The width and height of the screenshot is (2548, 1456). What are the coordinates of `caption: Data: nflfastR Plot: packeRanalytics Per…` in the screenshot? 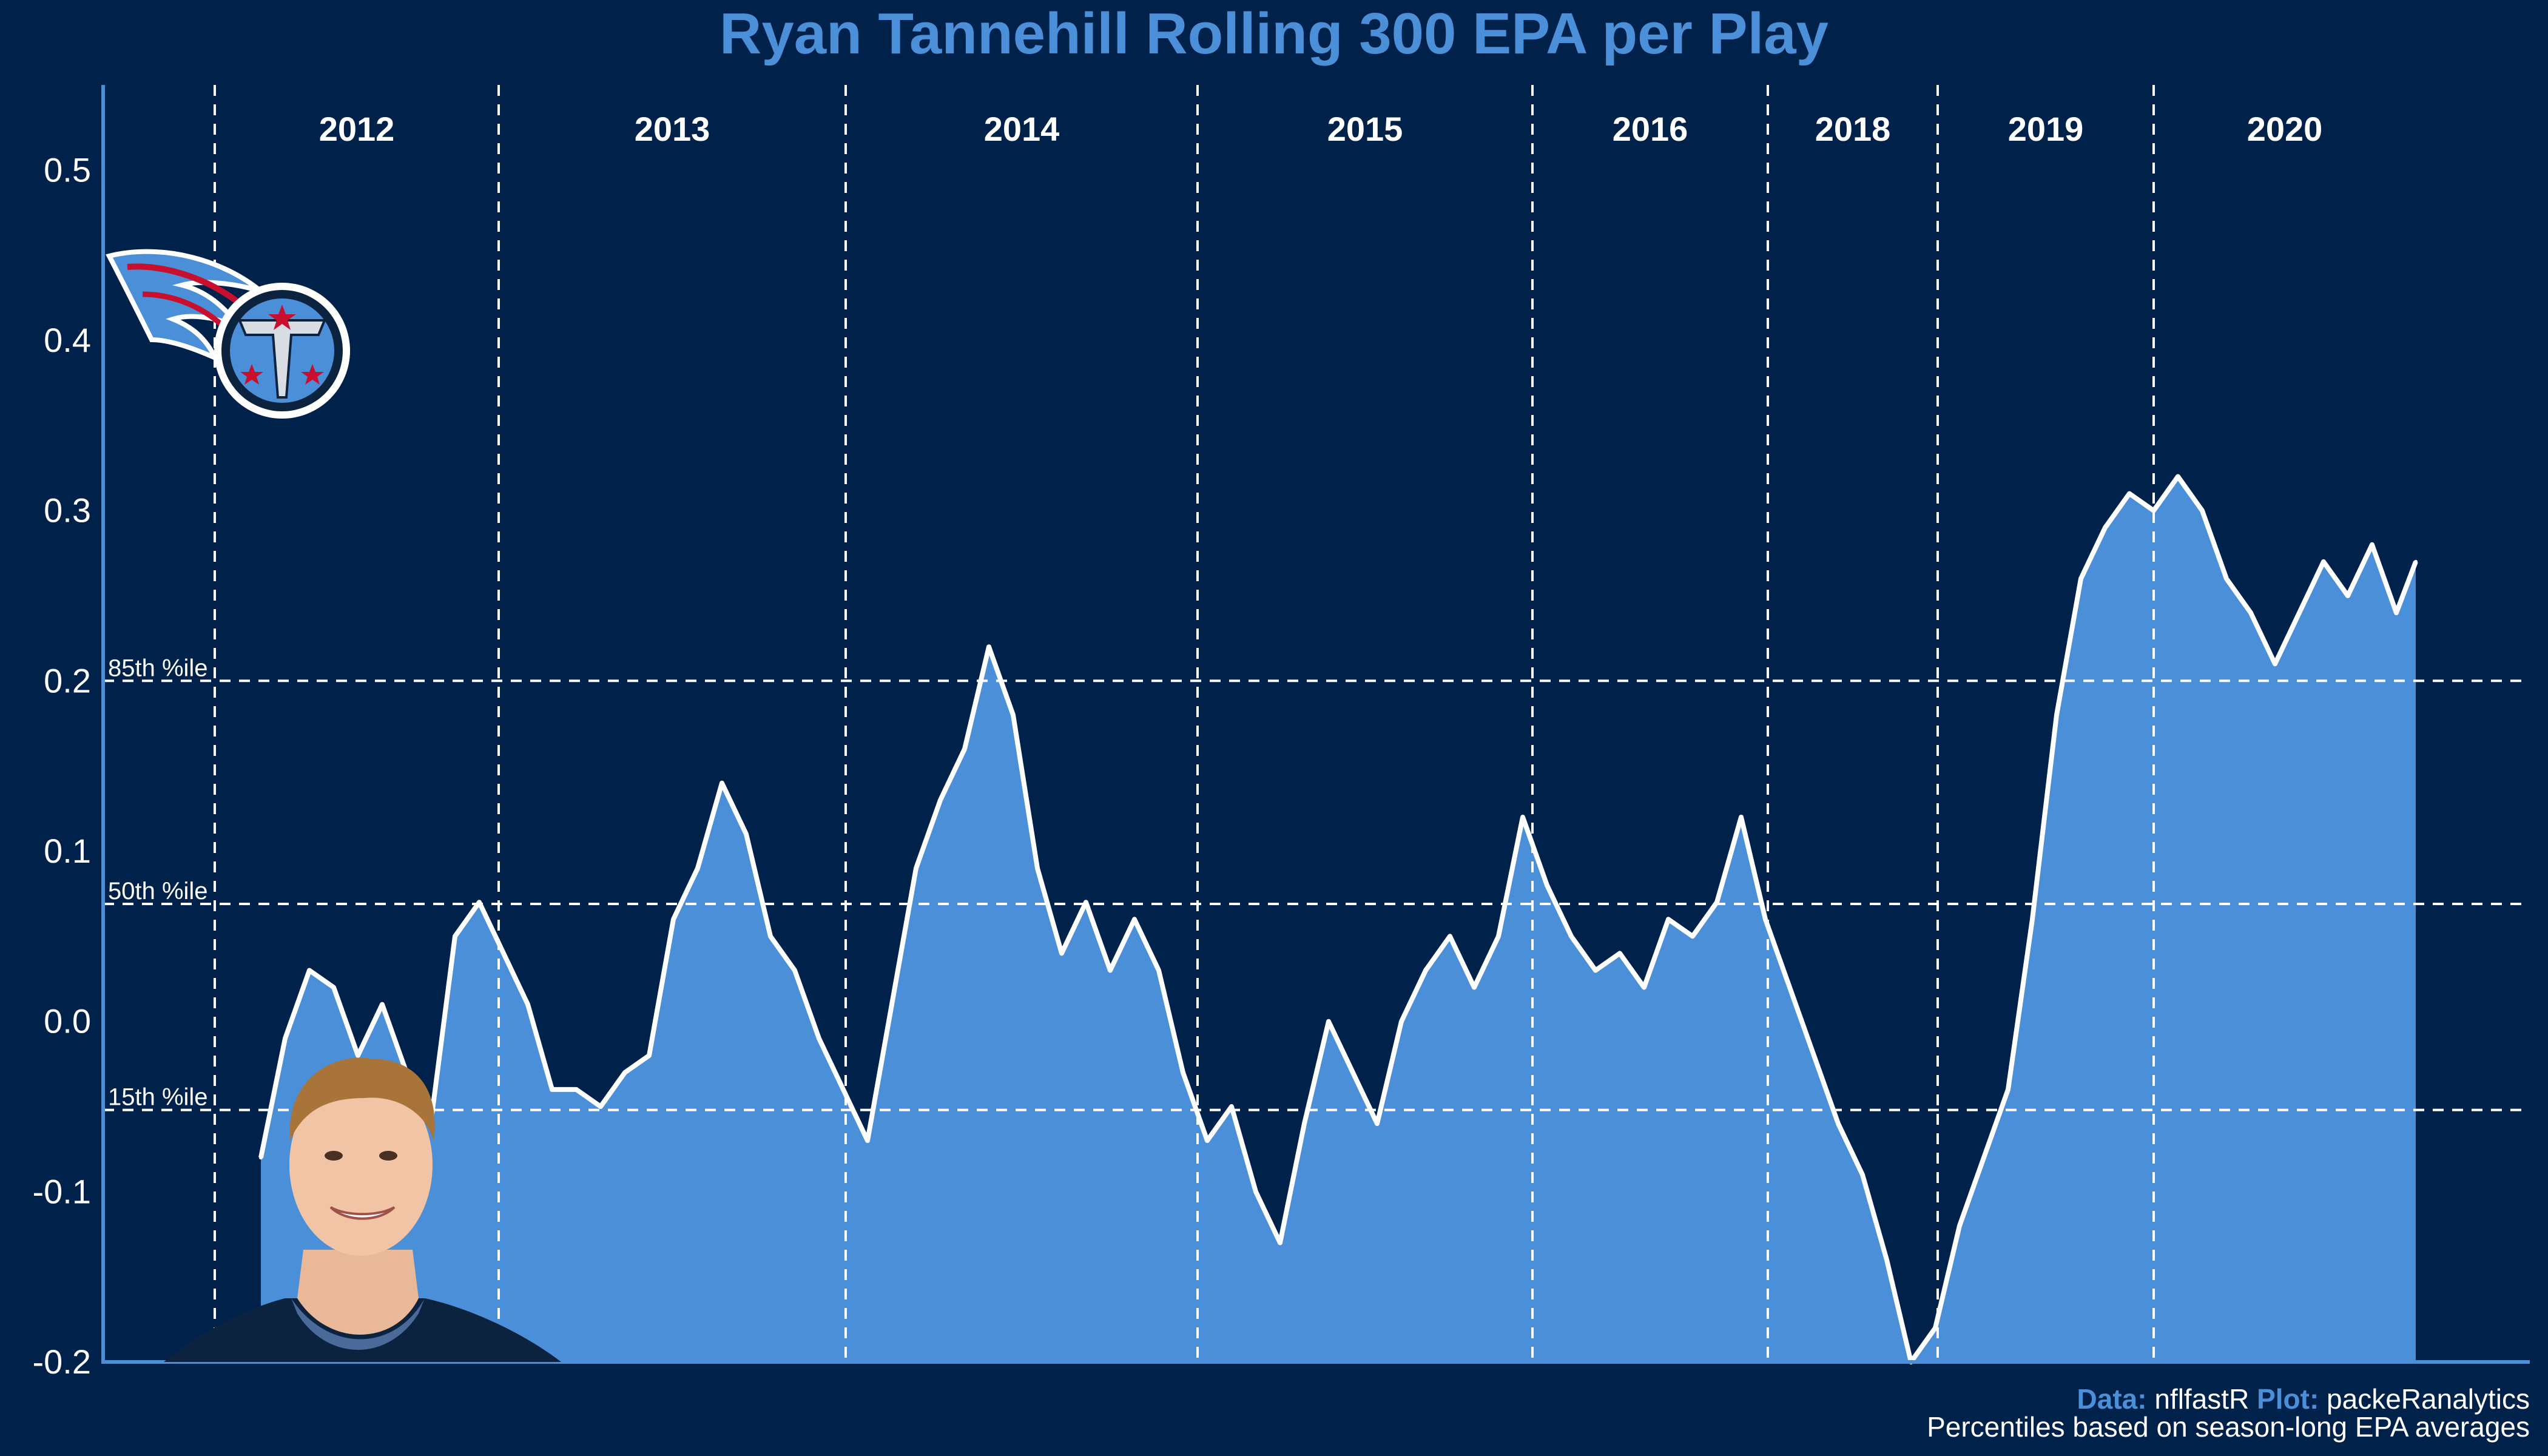 It's located at (2228, 1413).